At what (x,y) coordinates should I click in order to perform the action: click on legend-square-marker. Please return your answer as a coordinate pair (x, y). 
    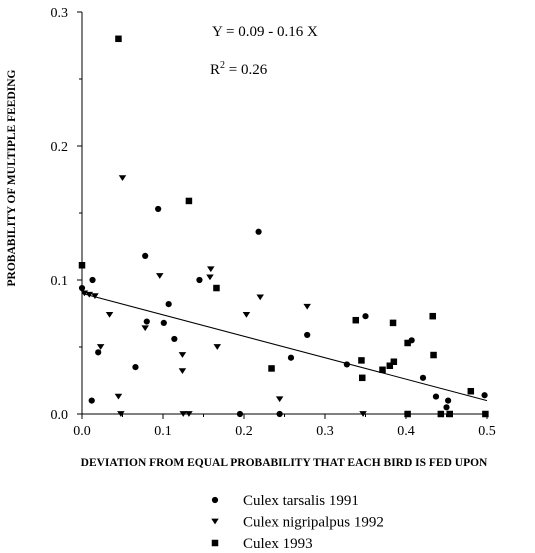
    Looking at the image, I should click on (215, 543).